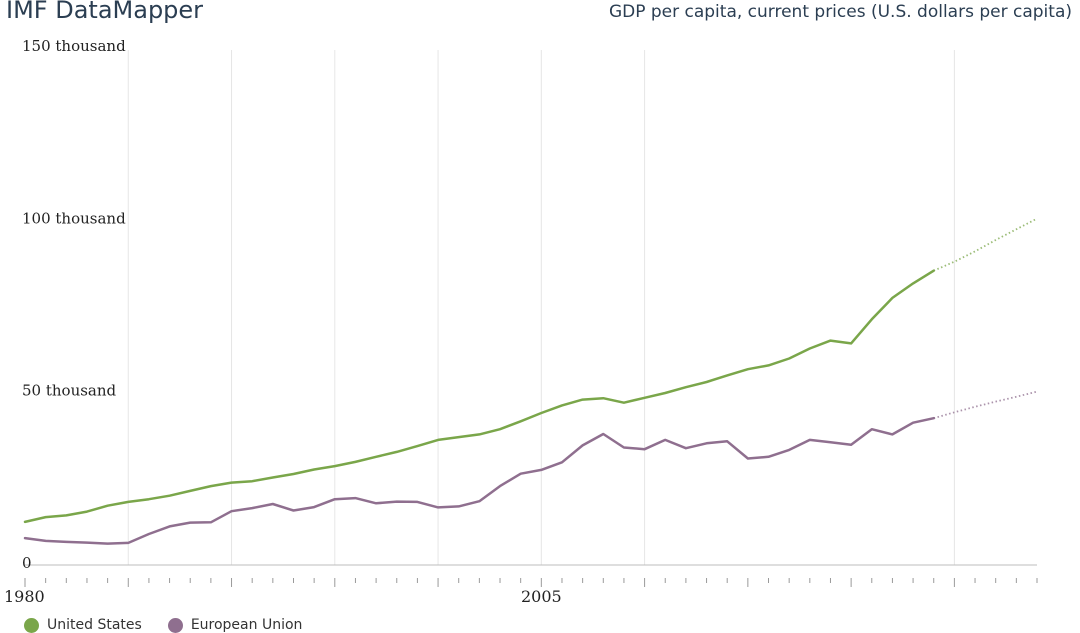 Image resolution: width=1080 pixels, height=633 pixels. I want to click on brand-title: IMF DataMapper, so click(105, 12).